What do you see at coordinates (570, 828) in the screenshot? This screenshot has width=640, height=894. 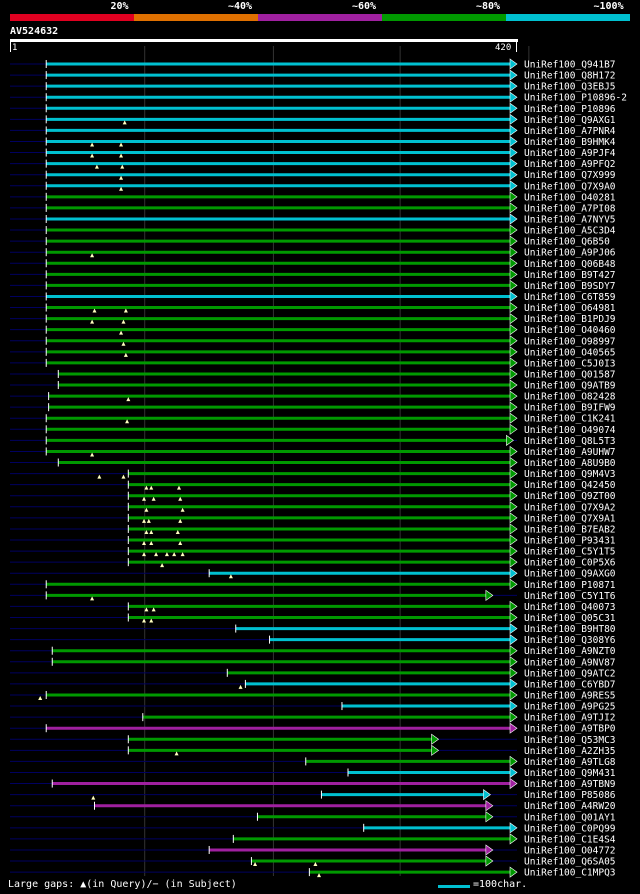 I see `hit-label: UniRef100_C0PQ99` at bounding box center [570, 828].